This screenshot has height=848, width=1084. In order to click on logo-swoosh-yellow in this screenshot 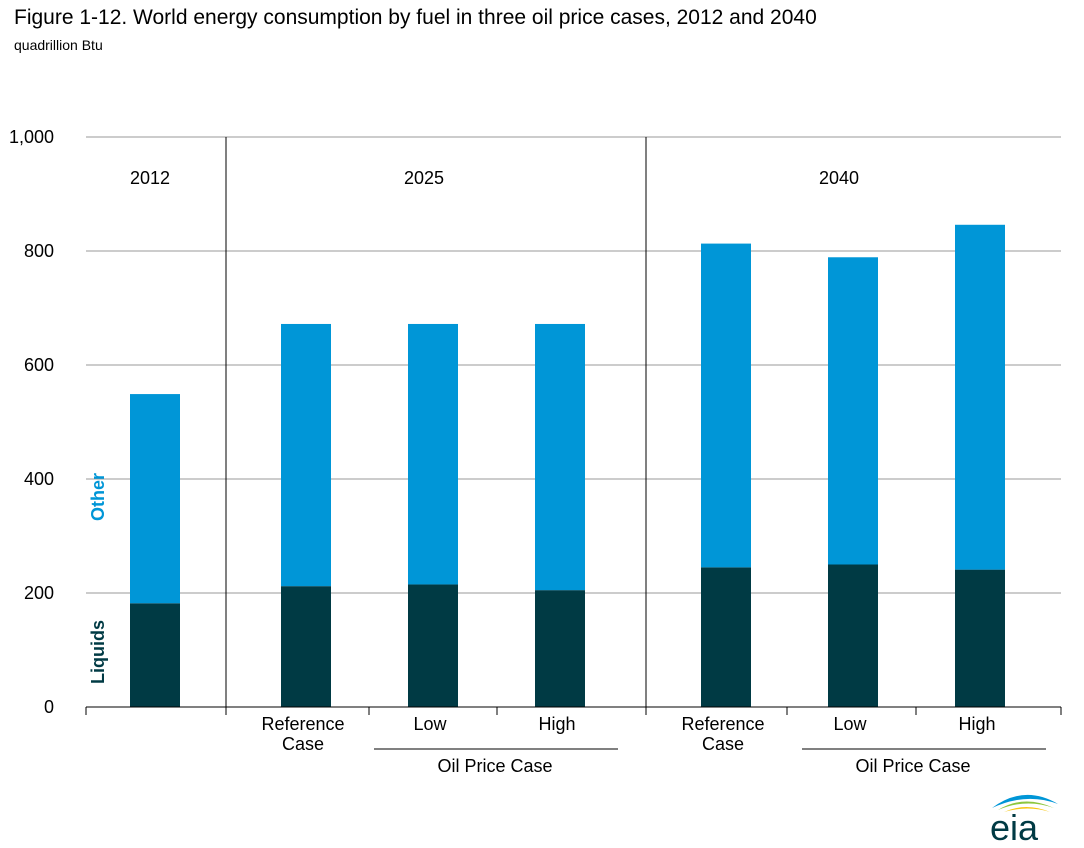, I will do `click(1027, 809)`.